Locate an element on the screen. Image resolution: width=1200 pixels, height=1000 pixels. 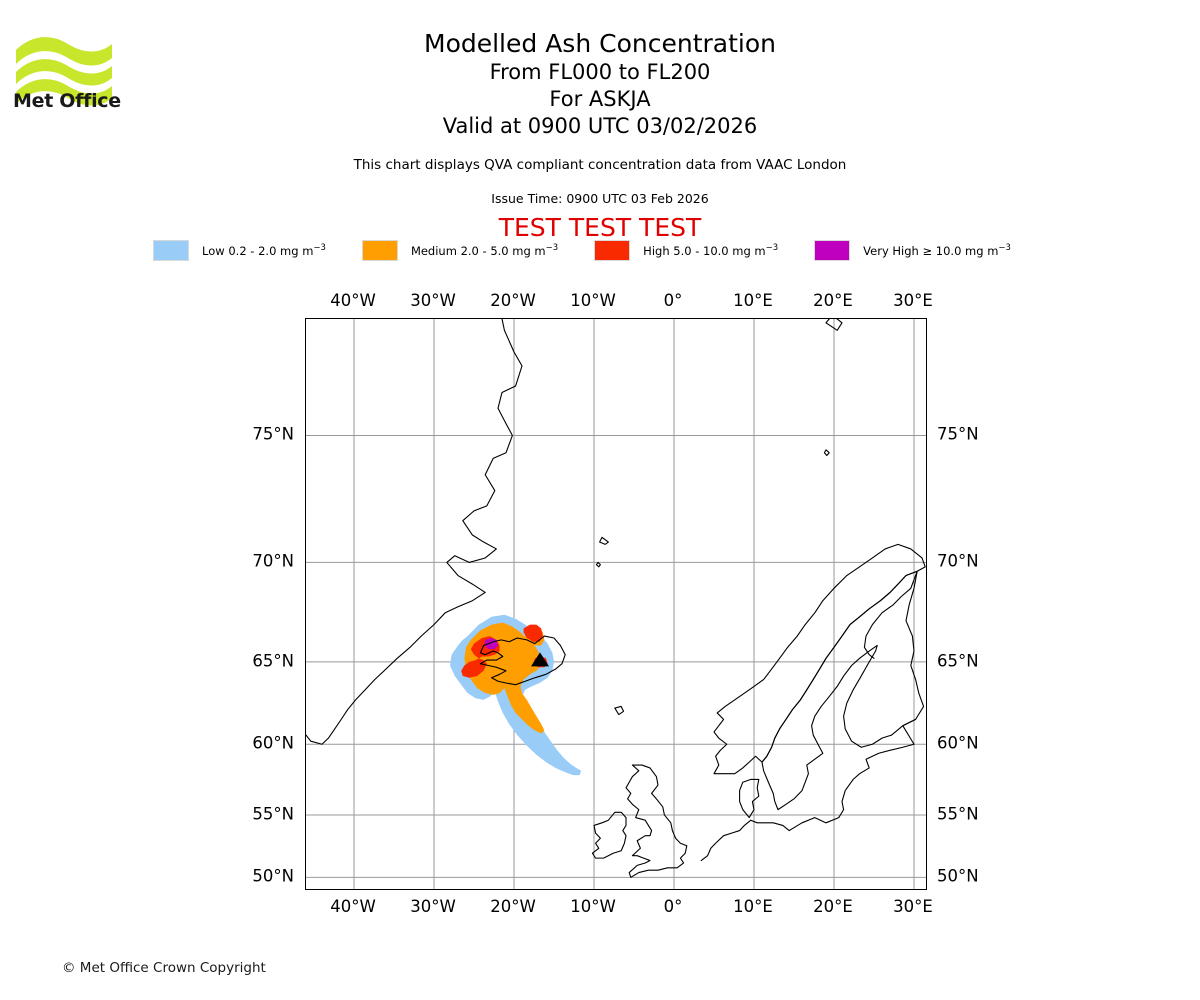
legend-text-very-high: Very High ≥ 10.0 mg m is located at coordinates (931, 250).